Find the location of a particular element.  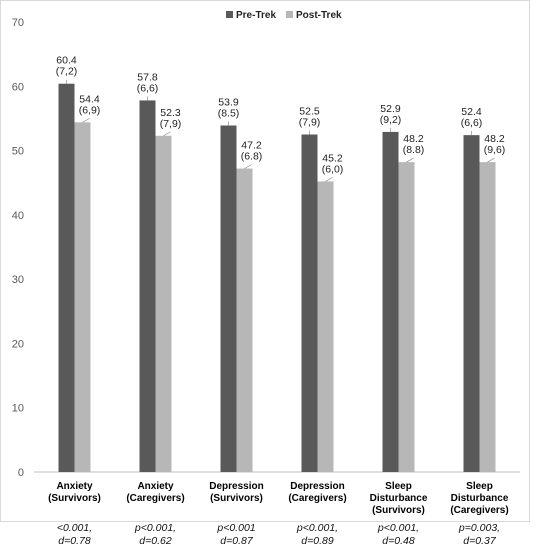

data-label: (6,9) is located at coordinates (90, 110).